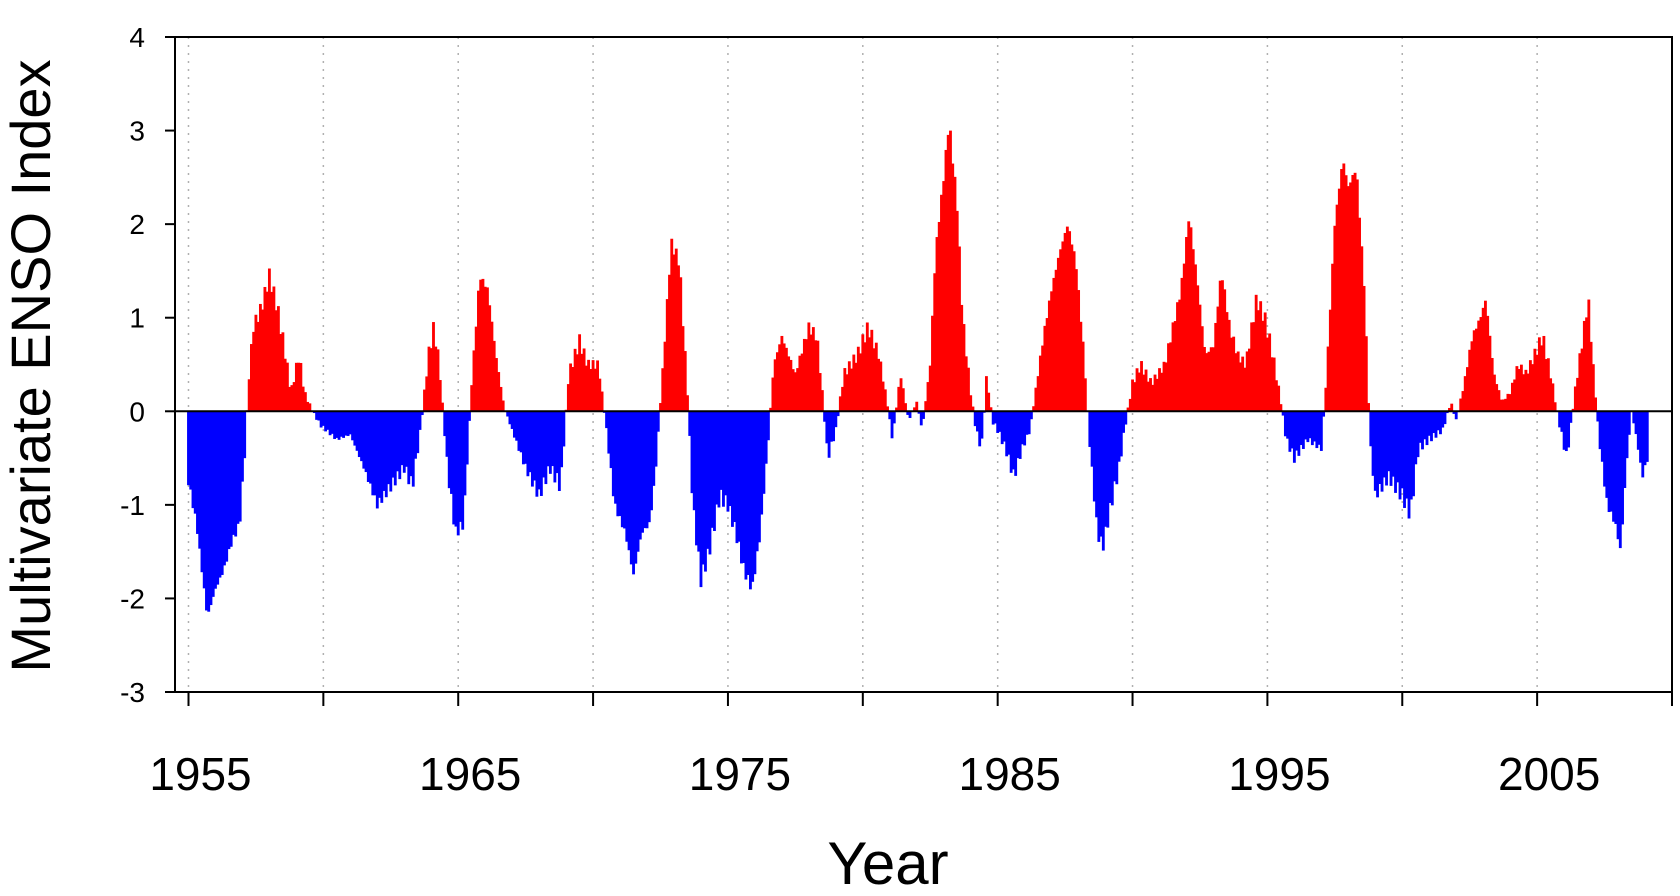 The width and height of the screenshot is (1680, 896). Describe the element at coordinates (147, 365) in the screenshot. I see `y-axis: -3 -2 -1 0 1 2 3 4` at that location.